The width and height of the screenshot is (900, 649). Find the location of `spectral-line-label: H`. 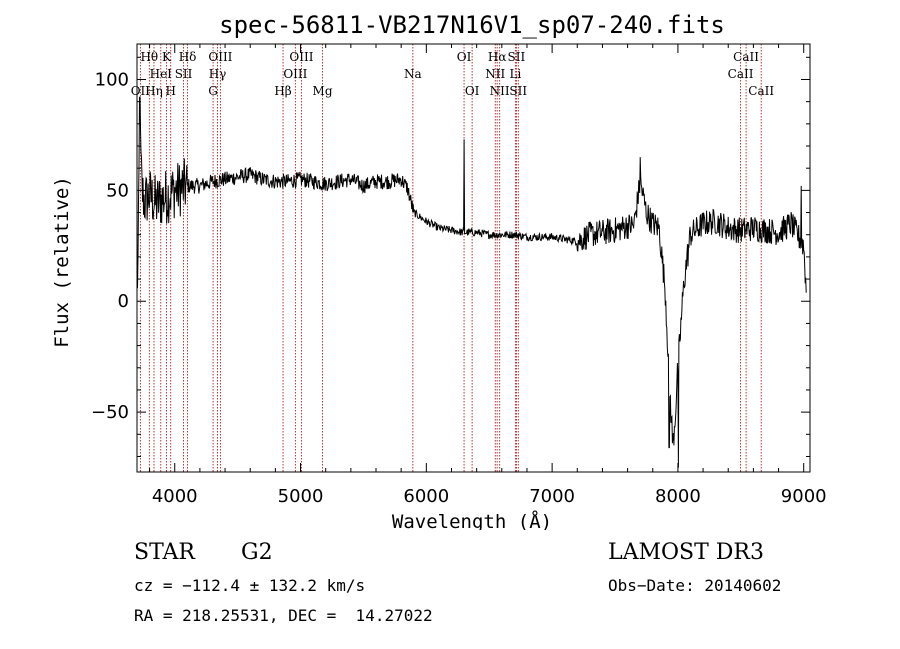

spectral-line-label: H is located at coordinates (170, 91).